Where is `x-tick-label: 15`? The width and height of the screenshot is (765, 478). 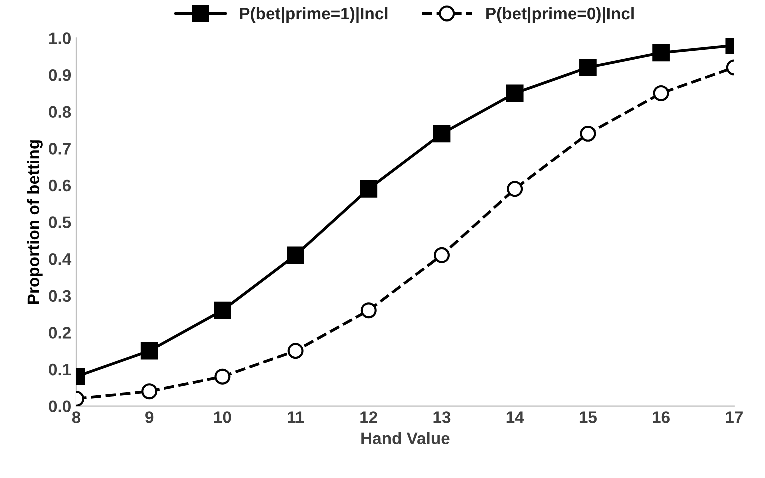
x-tick-label: 15 is located at coordinates (589, 418).